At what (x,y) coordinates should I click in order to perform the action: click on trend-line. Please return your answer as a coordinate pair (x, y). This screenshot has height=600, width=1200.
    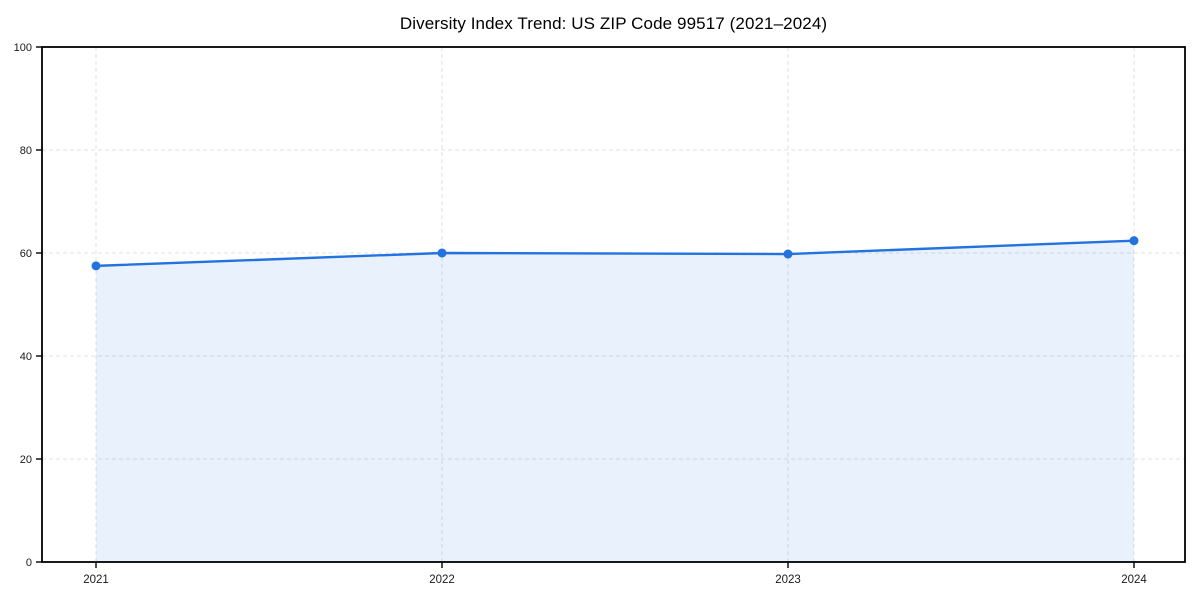
    Looking at the image, I should click on (615, 253).